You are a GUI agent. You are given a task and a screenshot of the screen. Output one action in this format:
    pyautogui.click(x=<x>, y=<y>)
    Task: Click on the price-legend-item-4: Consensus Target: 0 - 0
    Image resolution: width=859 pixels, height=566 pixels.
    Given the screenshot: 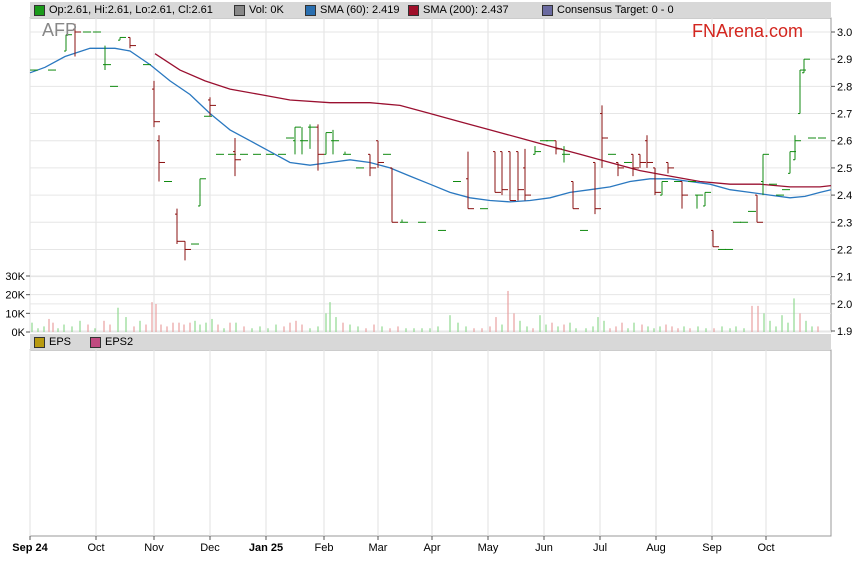 What is the action you would take?
    pyautogui.click(x=608, y=10)
    